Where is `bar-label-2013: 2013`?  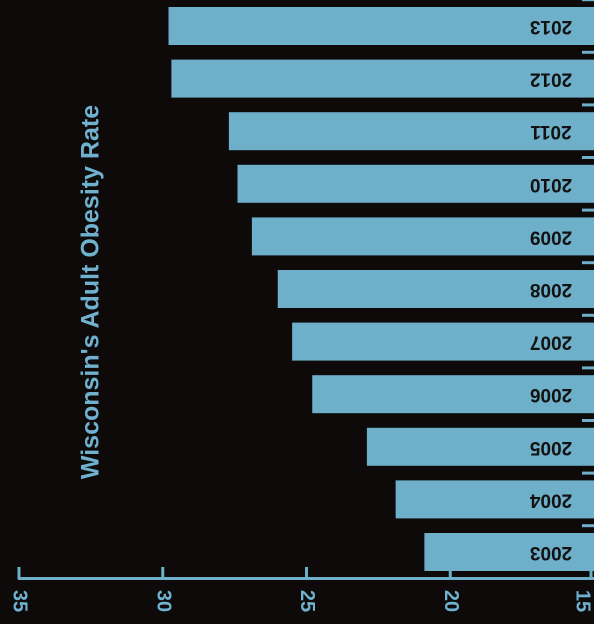
bar-label-2013: 2013 is located at coordinates (551, 26).